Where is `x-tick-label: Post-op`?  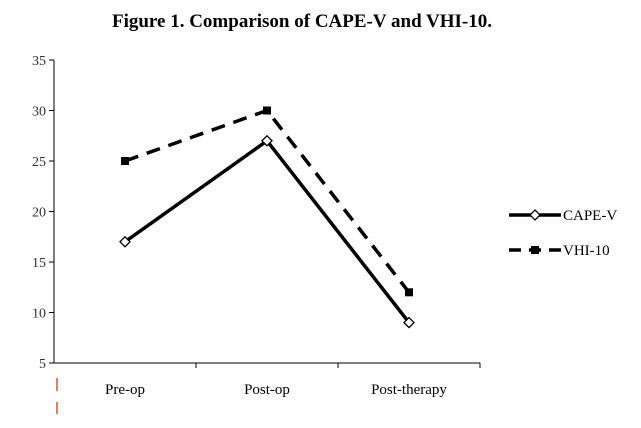
x-tick-label: Post-op is located at coordinates (267, 390).